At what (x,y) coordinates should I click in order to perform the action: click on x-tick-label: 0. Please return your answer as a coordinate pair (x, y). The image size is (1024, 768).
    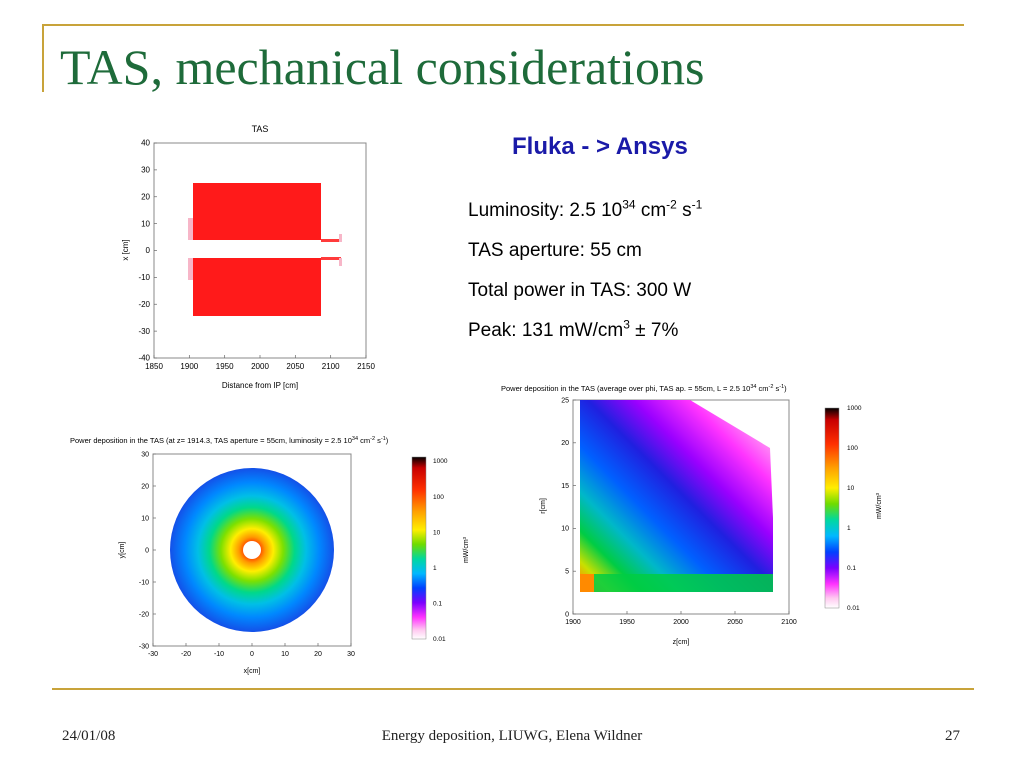
    Looking at the image, I should click on (252, 654).